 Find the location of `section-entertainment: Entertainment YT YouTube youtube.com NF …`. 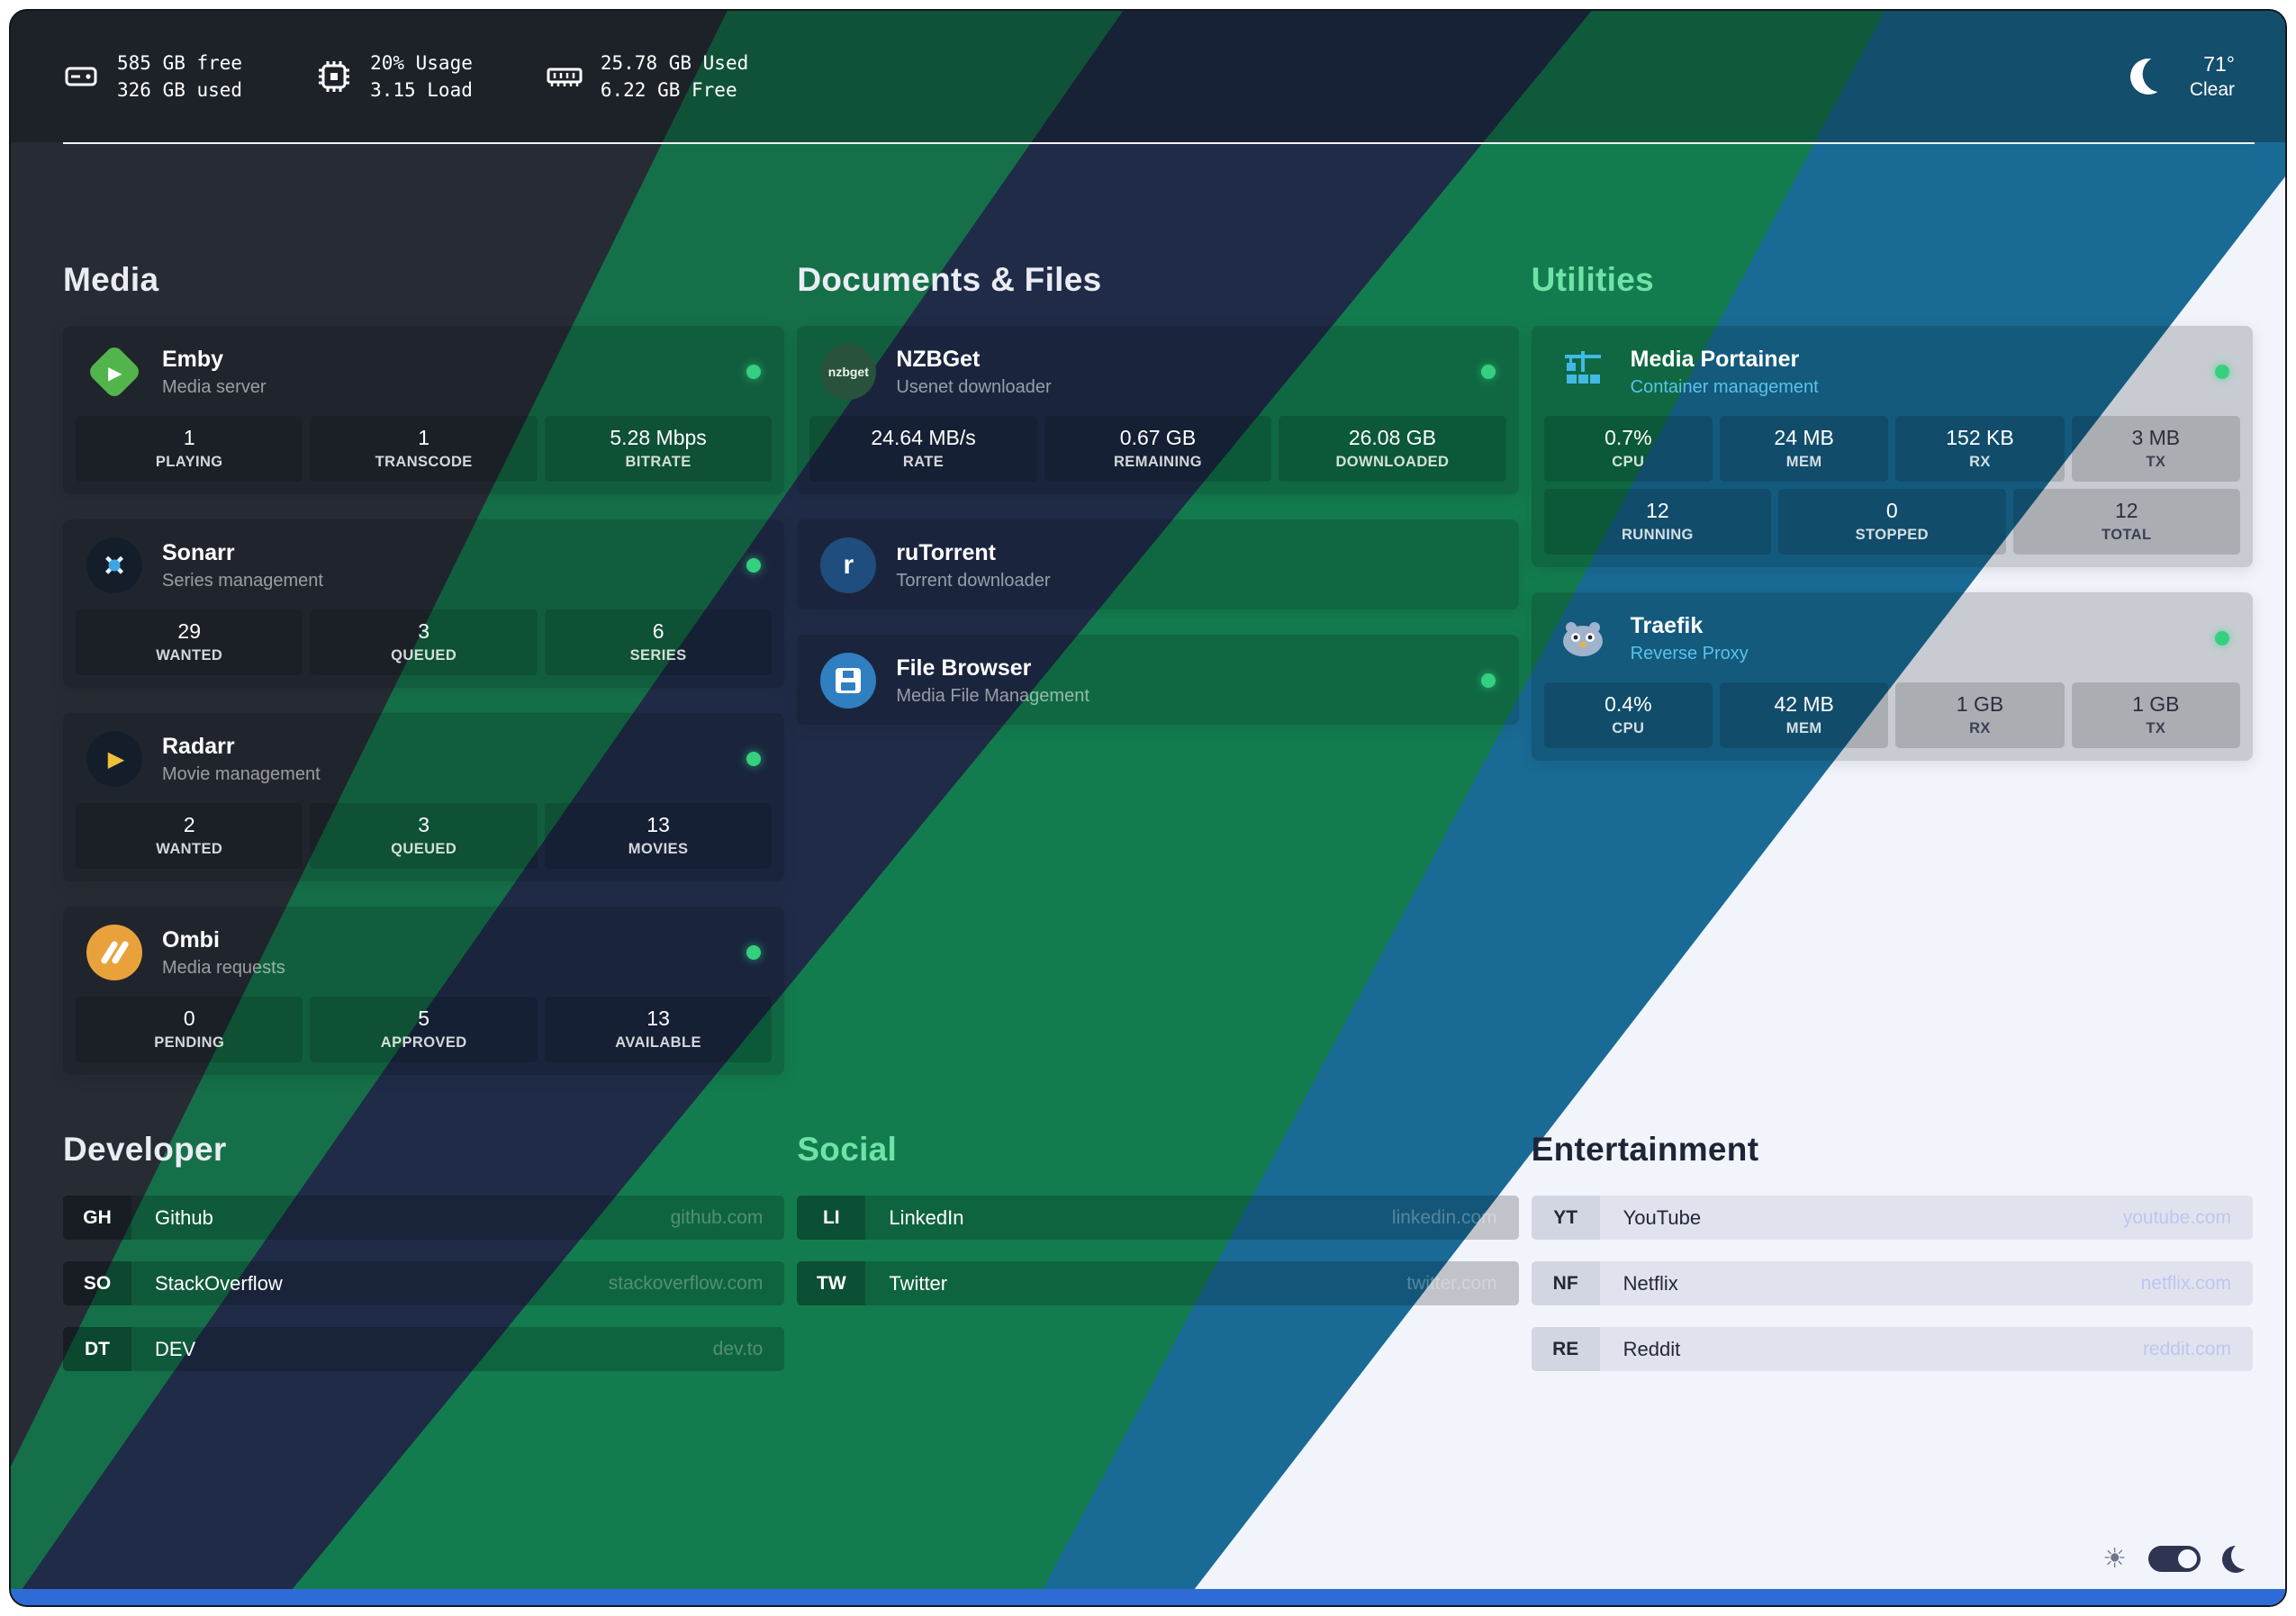

section-entertainment: Entertainment YT YouTube youtube.com NF … is located at coordinates (1892, 1251).